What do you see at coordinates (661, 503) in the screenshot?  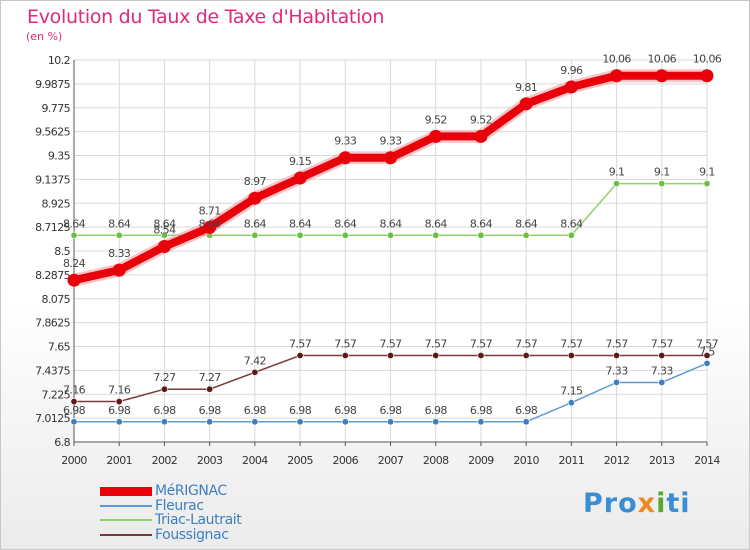 I see `logo-part: i` at bounding box center [661, 503].